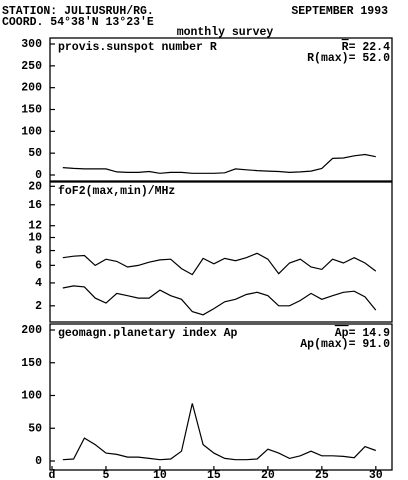 The width and height of the screenshot is (408, 480). Describe the element at coordinates (35, 226) in the screenshot. I see `y-tick-label: 12` at that location.